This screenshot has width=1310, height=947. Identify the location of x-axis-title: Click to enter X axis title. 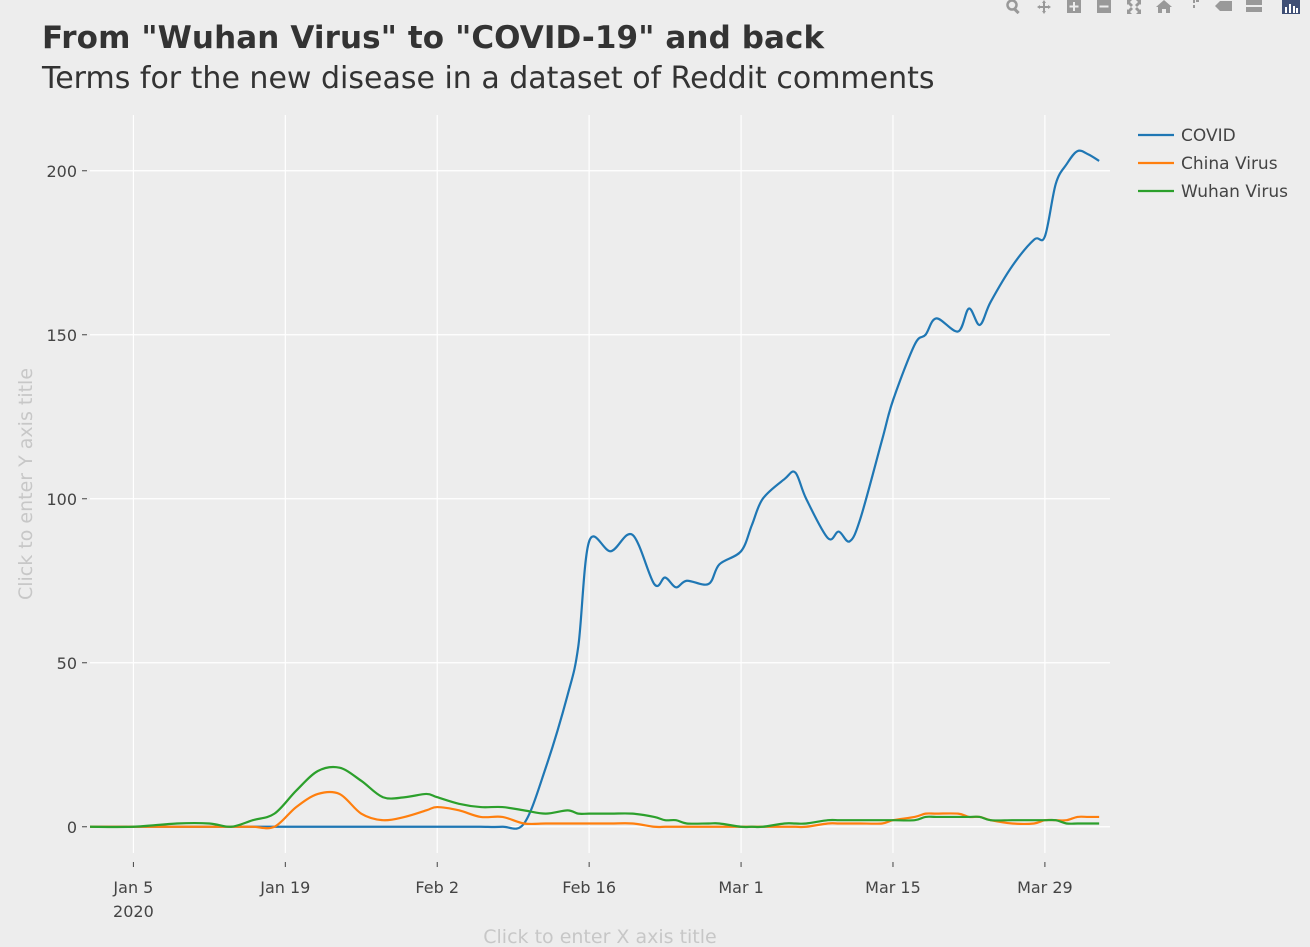
(599, 936).